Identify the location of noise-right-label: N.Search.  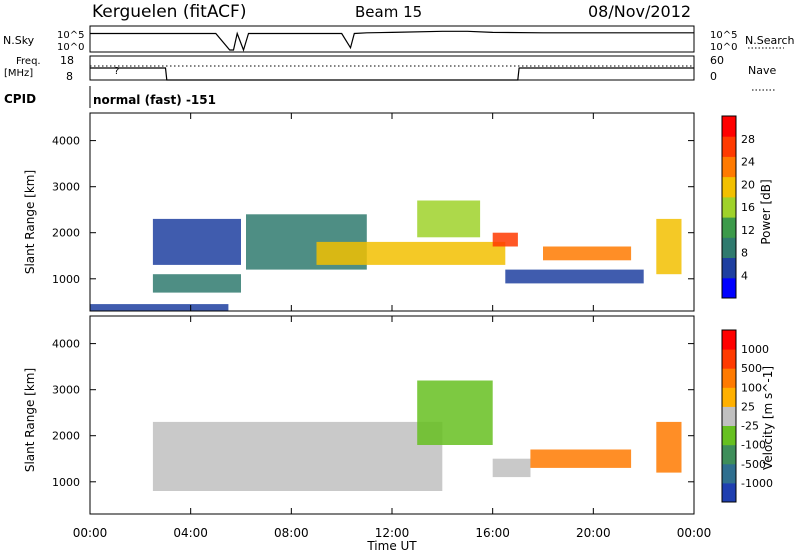
(770, 40).